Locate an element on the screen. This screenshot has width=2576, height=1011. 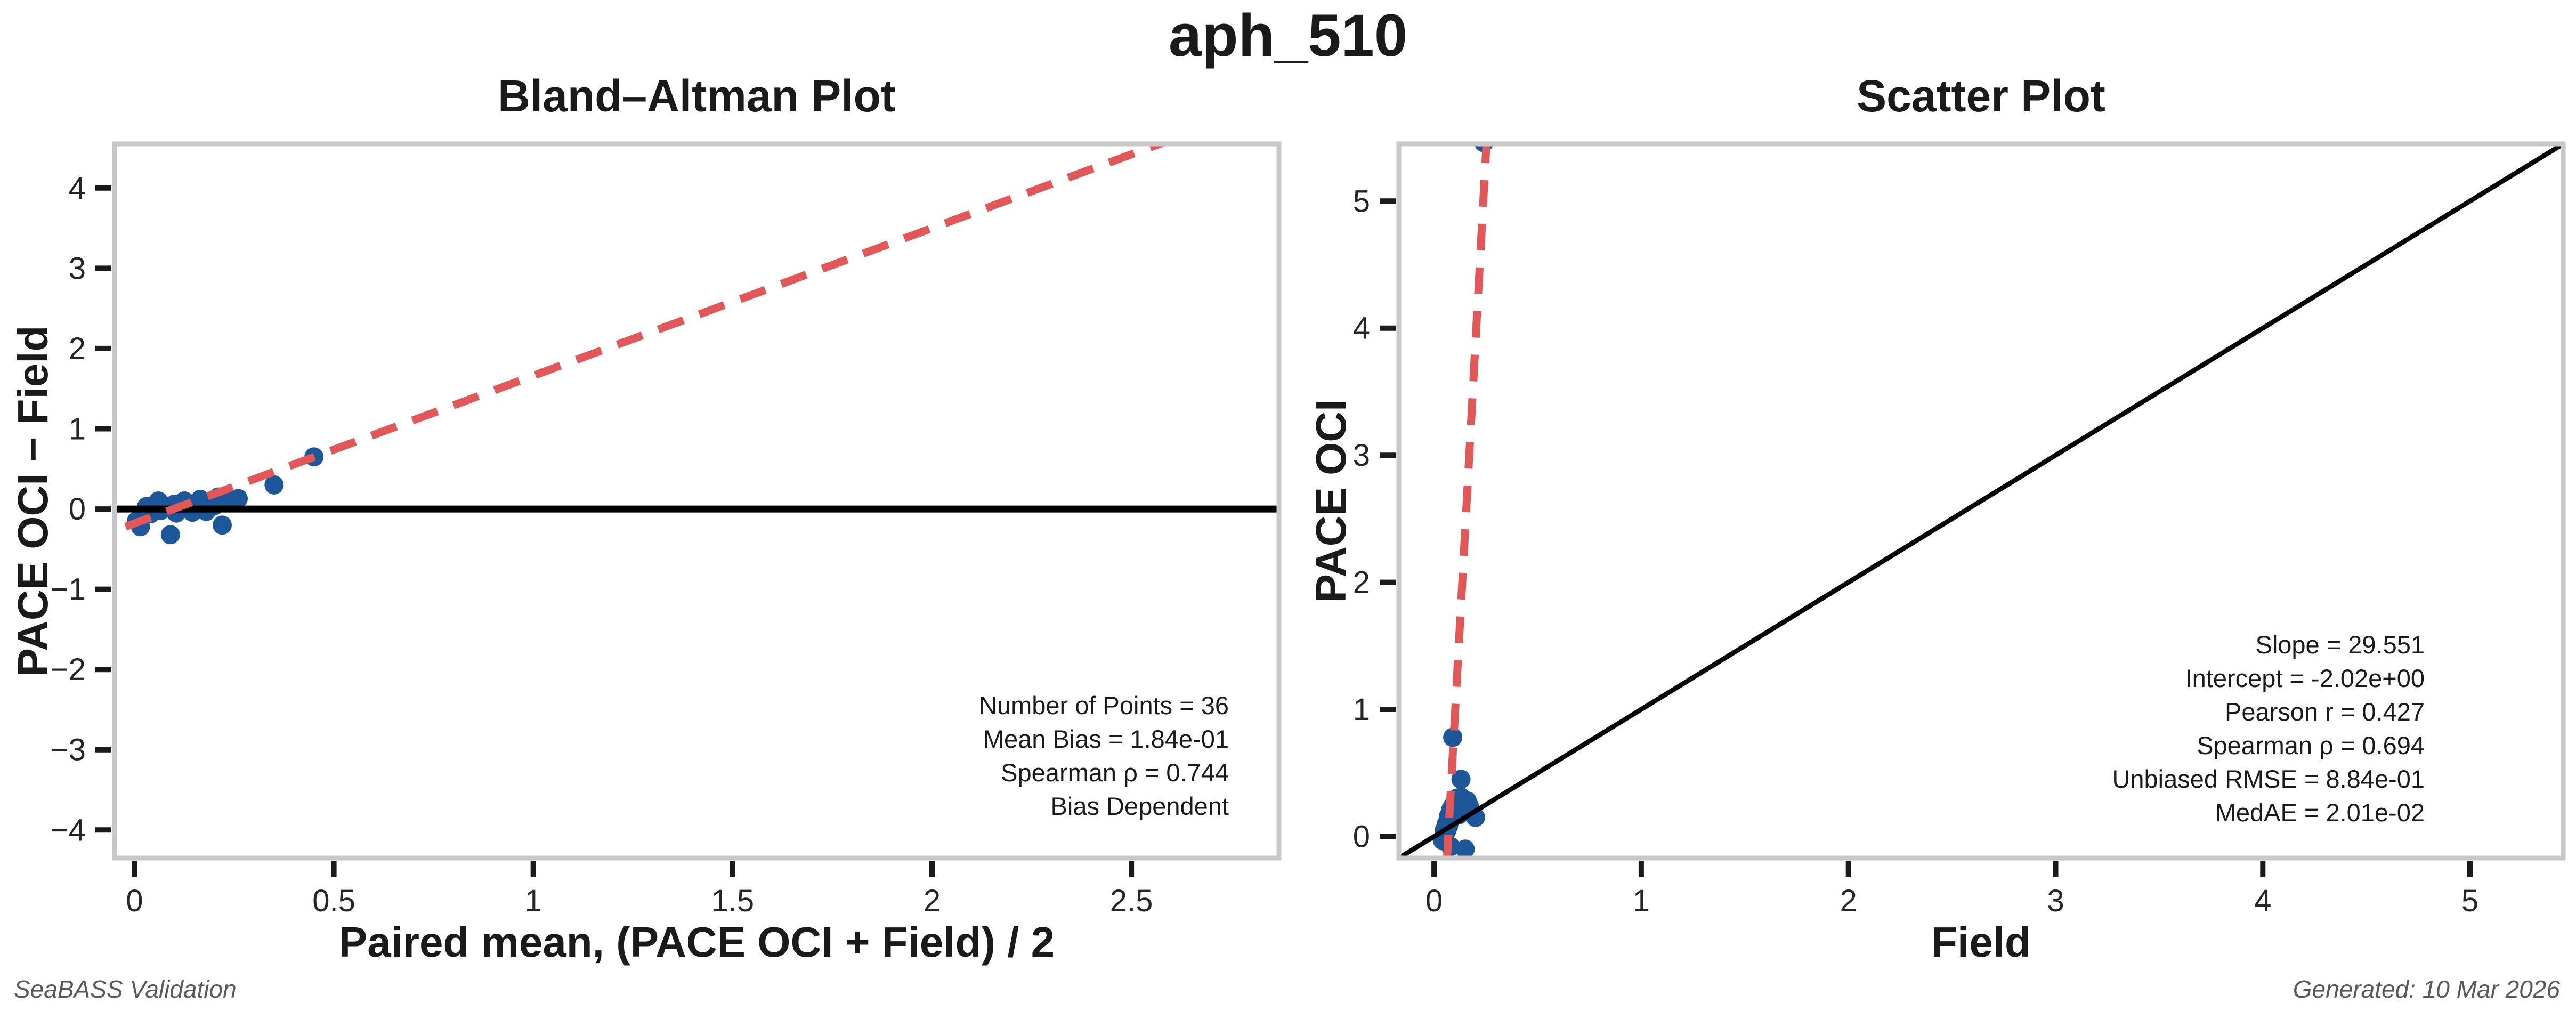
bland-altman-title: Bland–Altman Plot is located at coordinates (697, 96).